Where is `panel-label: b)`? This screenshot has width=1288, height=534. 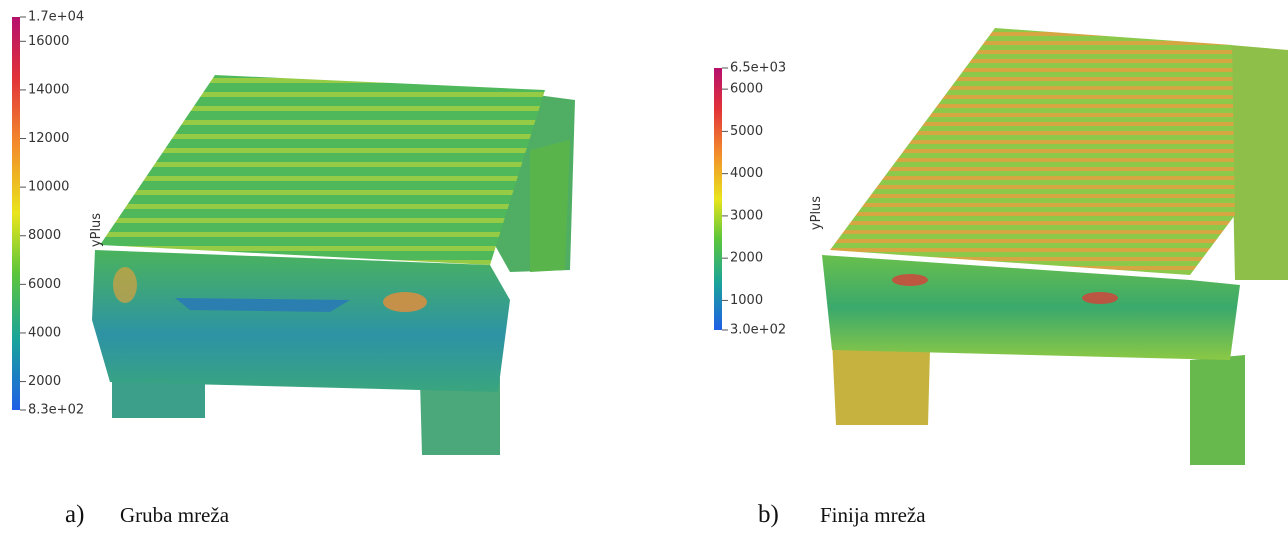 panel-label: b) is located at coordinates (768, 514).